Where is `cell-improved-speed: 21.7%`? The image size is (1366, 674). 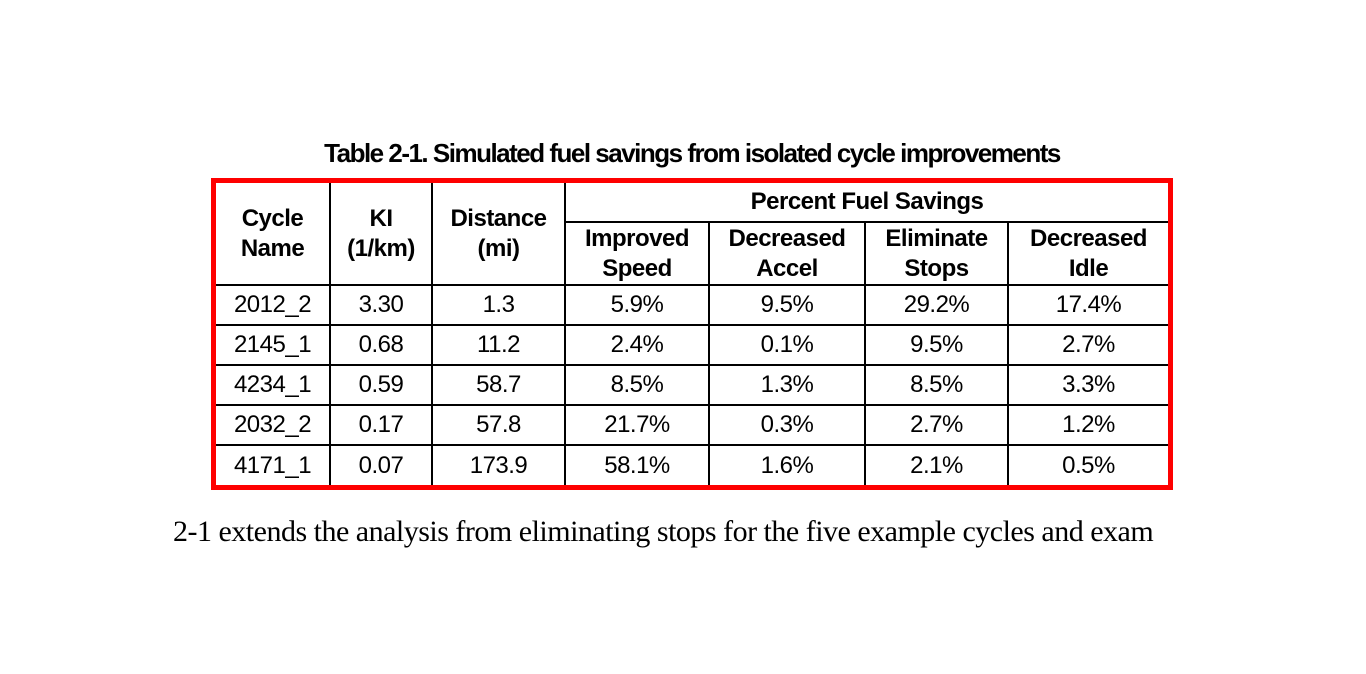
cell-improved-speed: 21.7% is located at coordinates (637, 425).